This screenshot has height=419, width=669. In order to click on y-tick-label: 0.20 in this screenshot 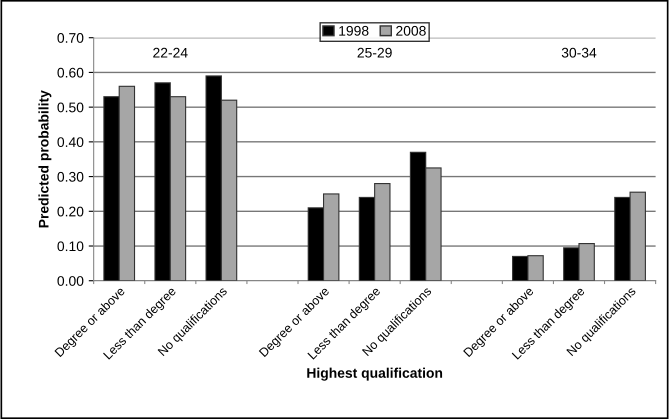, I will do `click(70, 211)`.